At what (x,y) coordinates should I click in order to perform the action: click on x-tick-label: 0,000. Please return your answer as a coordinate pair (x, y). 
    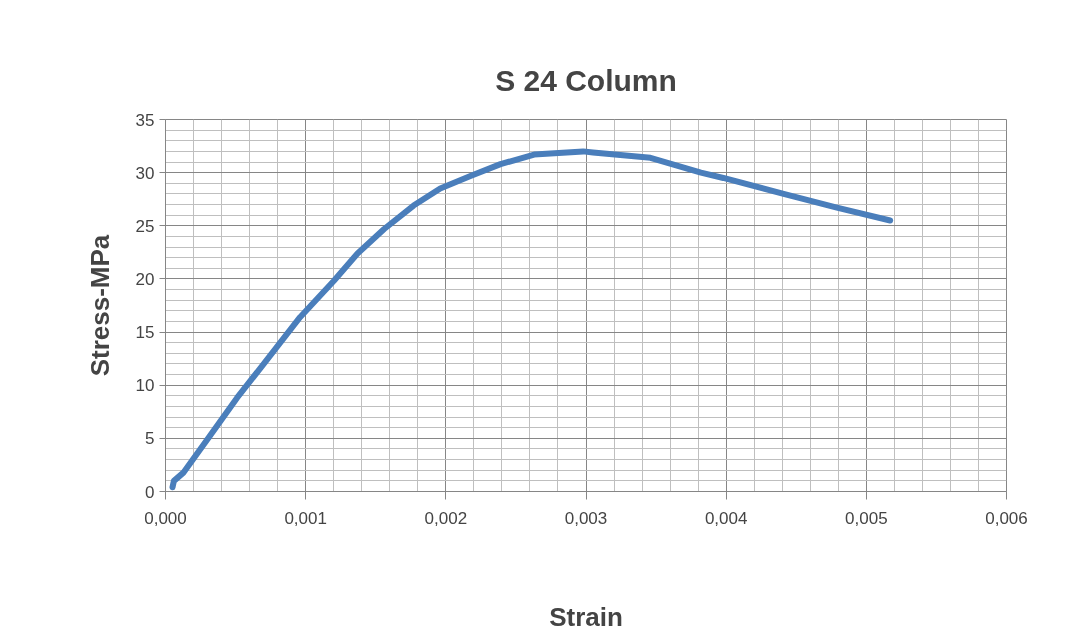
    Looking at the image, I should click on (165, 518).